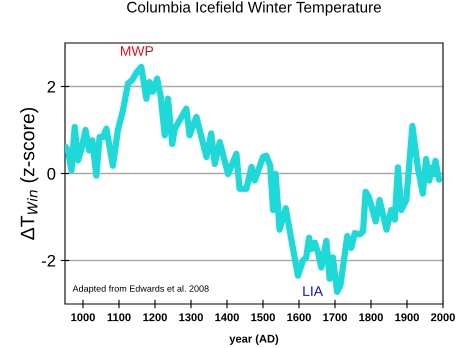 The height and width of the screenshot is (348, 470). I want to click on y-tick-label: 2, so click(52, 86).